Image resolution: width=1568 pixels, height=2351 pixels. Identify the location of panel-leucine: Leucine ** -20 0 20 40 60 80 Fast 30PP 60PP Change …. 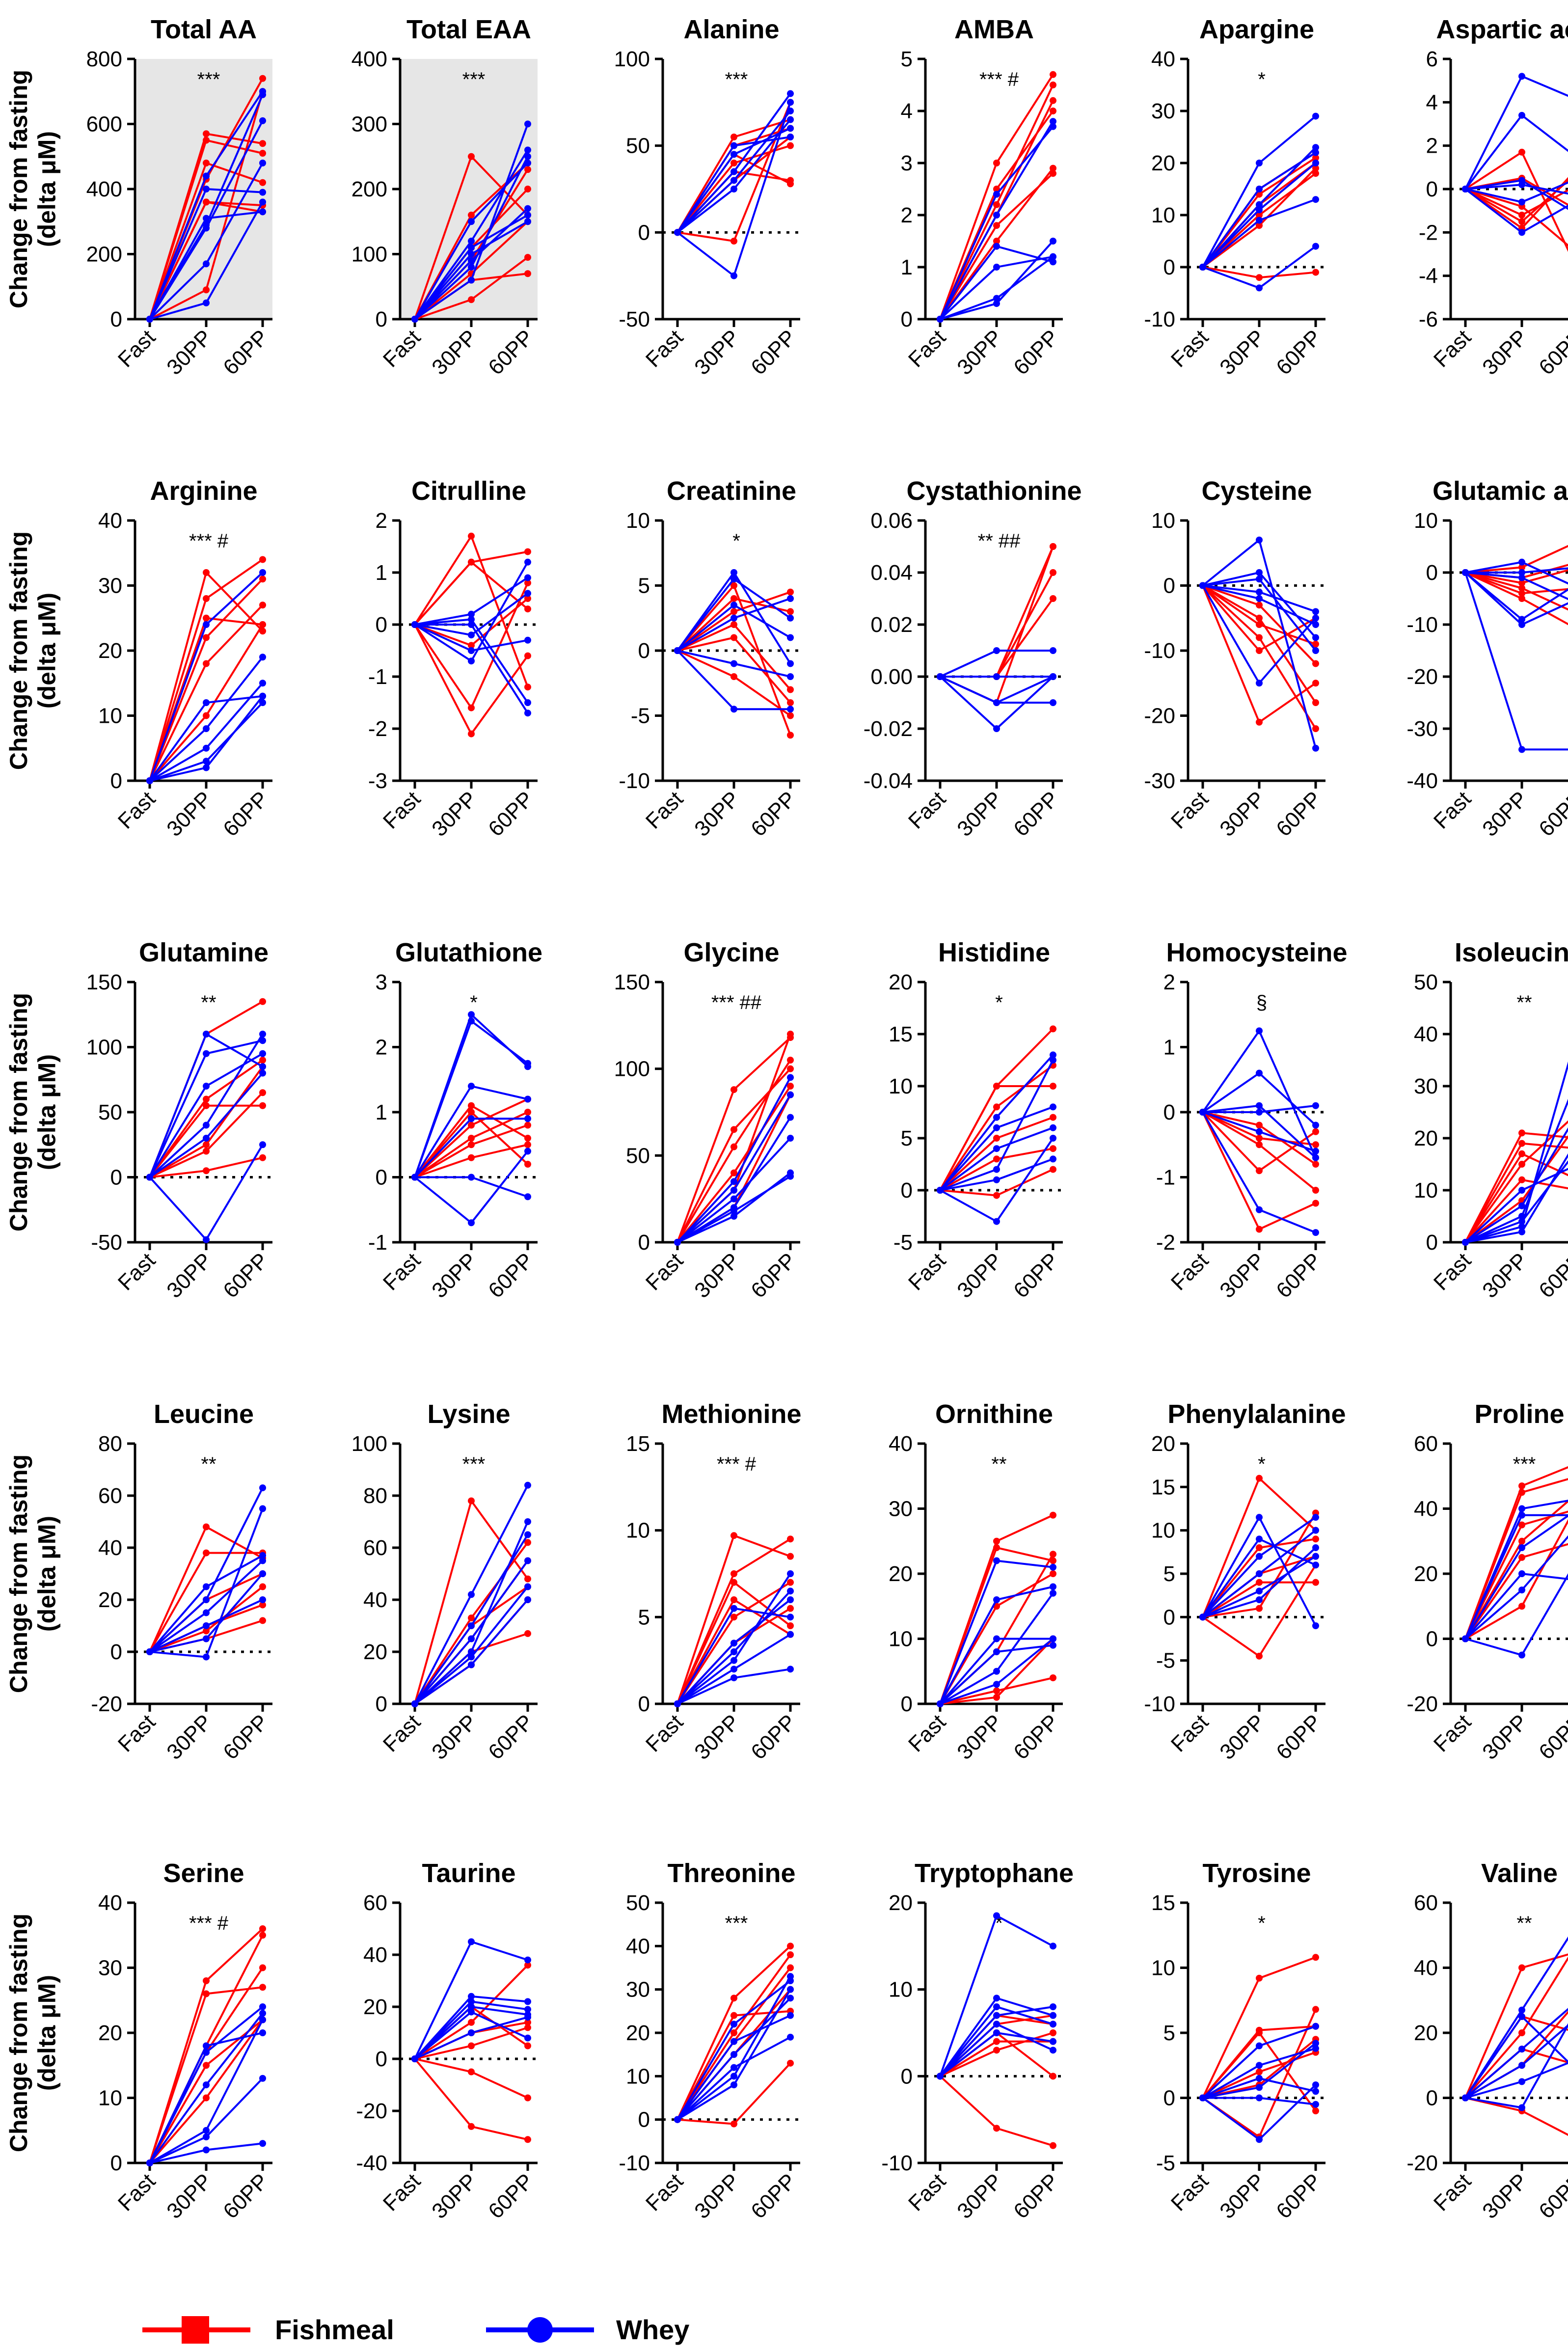
(139, 1581).